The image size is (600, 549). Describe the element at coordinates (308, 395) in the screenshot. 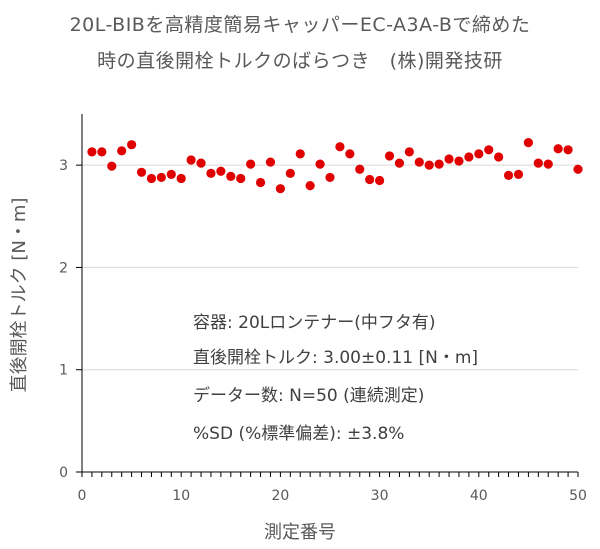

I see `annotation-sample-count: データー数: N=50 (連続測定)` at that location.